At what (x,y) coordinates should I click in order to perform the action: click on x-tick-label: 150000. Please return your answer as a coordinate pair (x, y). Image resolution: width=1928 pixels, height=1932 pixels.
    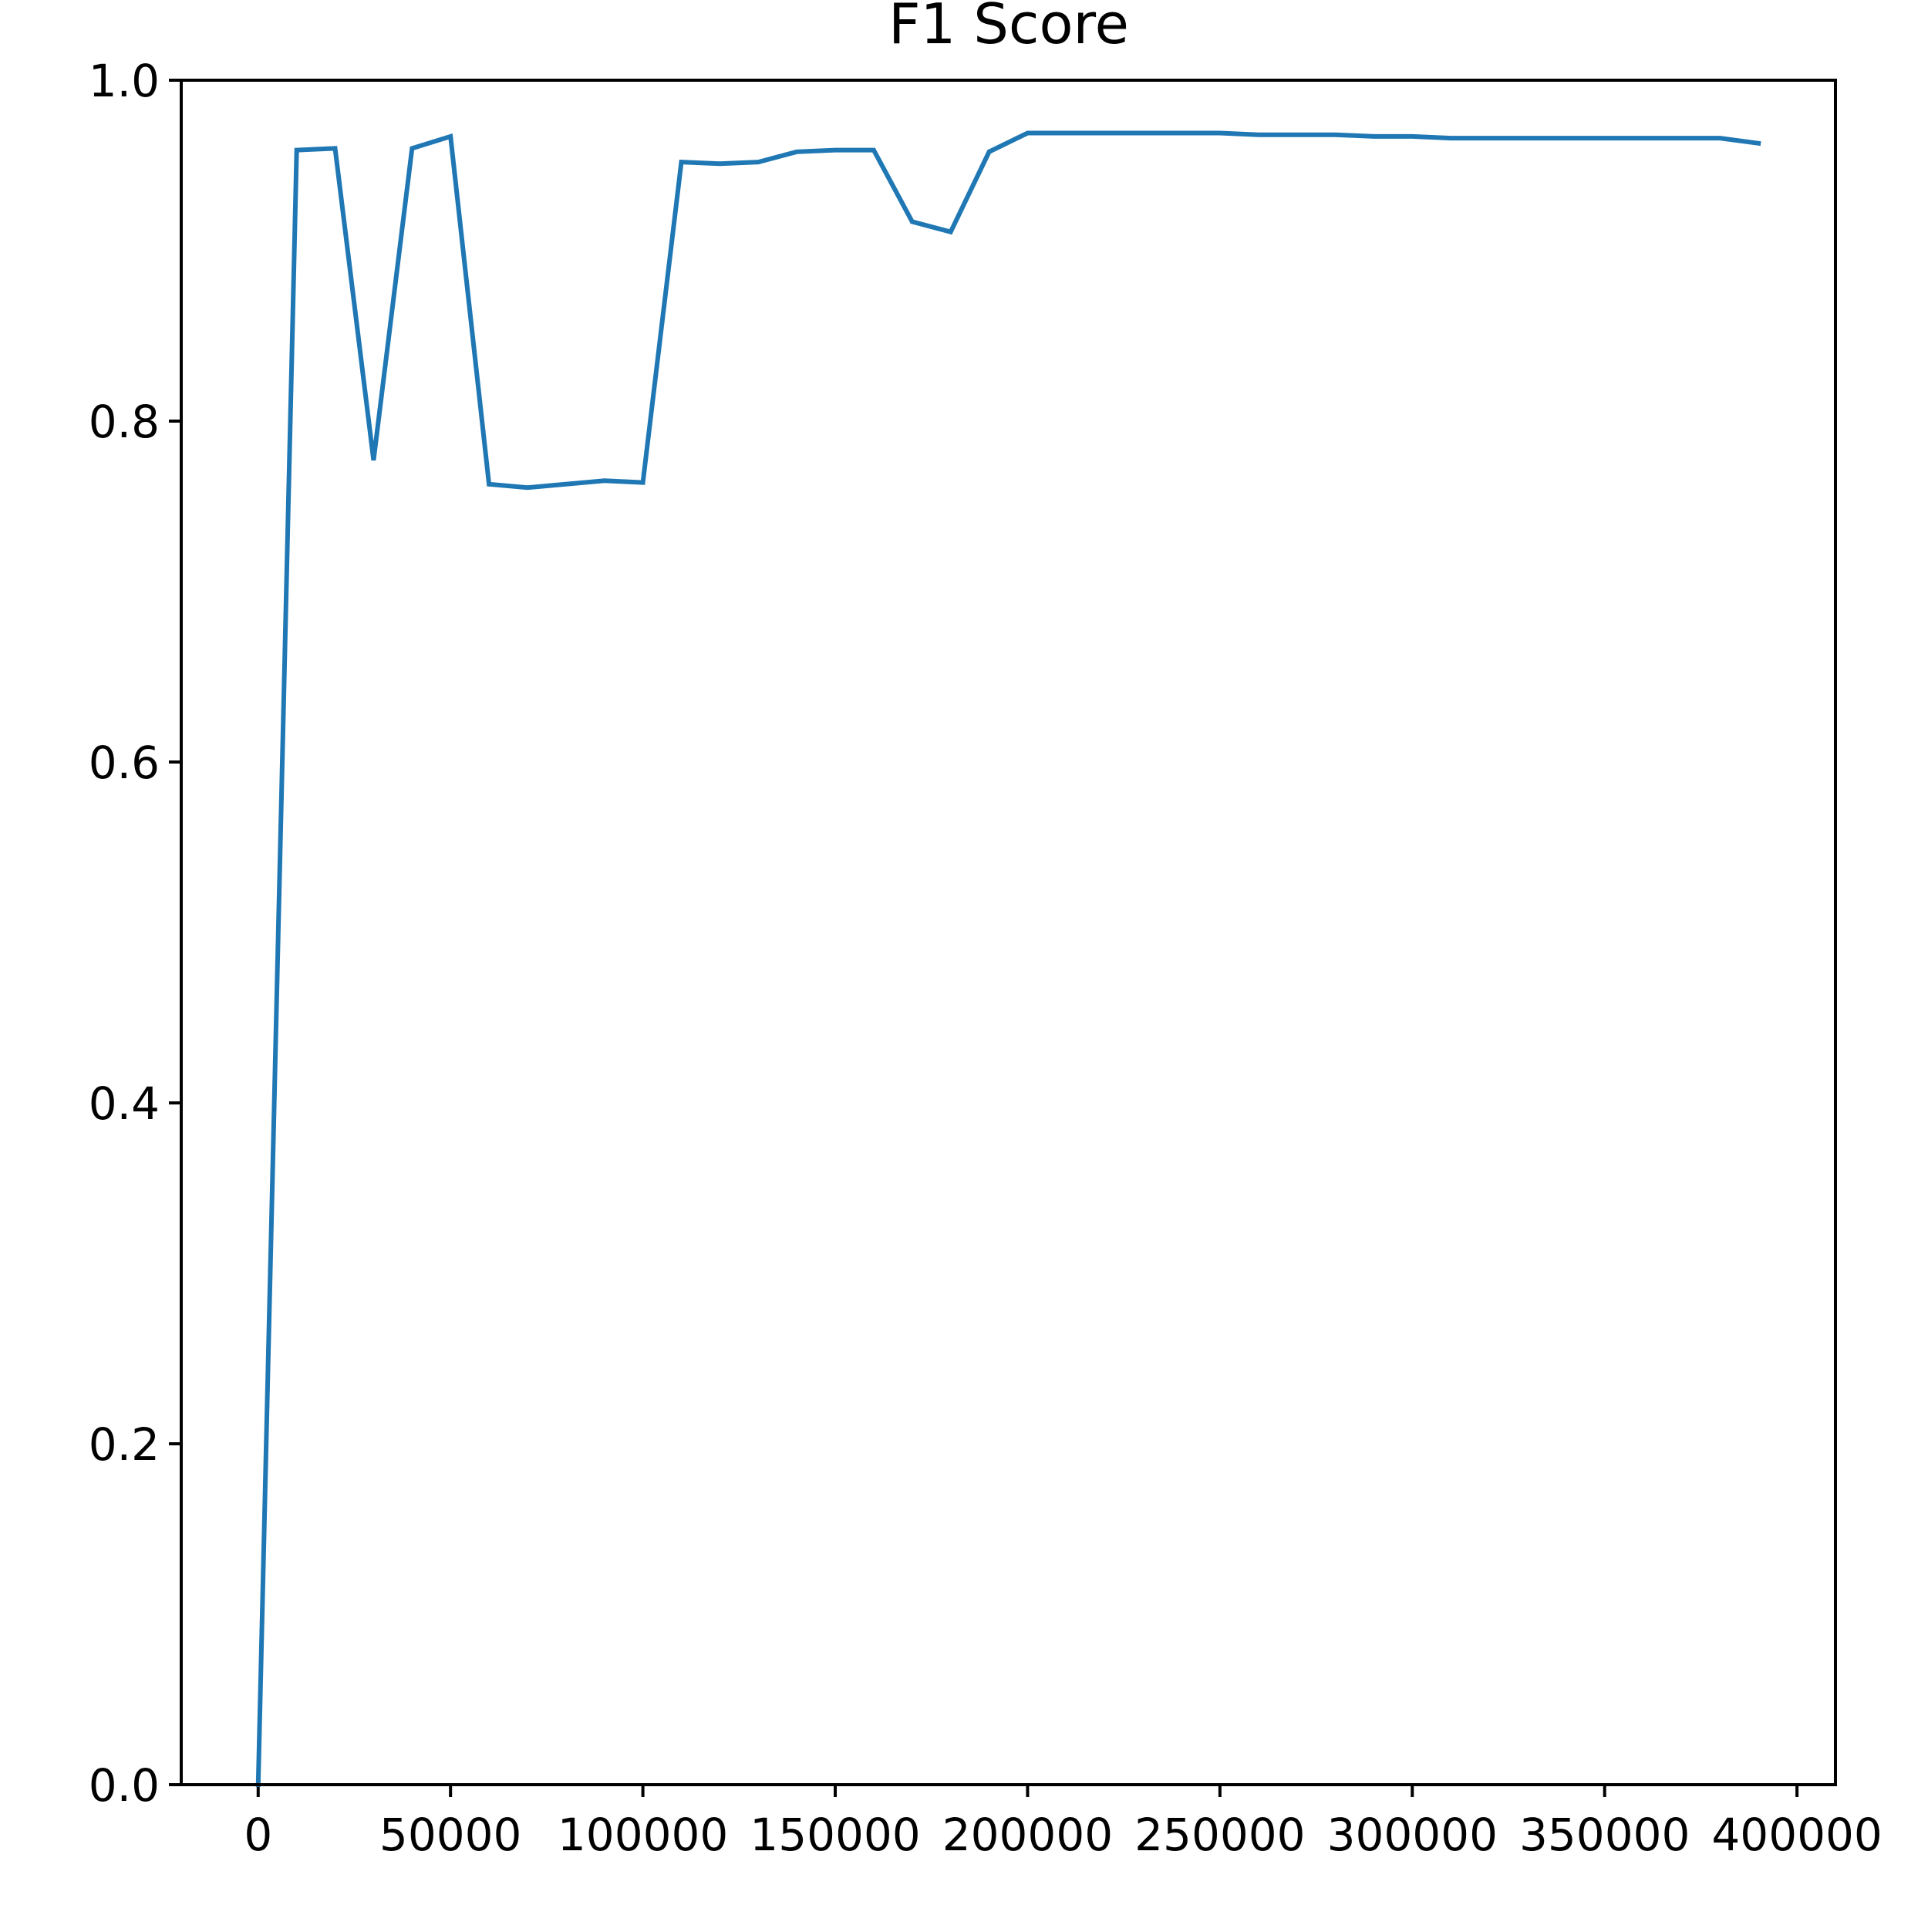
    Looking at the image, I should click on (835, 1835).